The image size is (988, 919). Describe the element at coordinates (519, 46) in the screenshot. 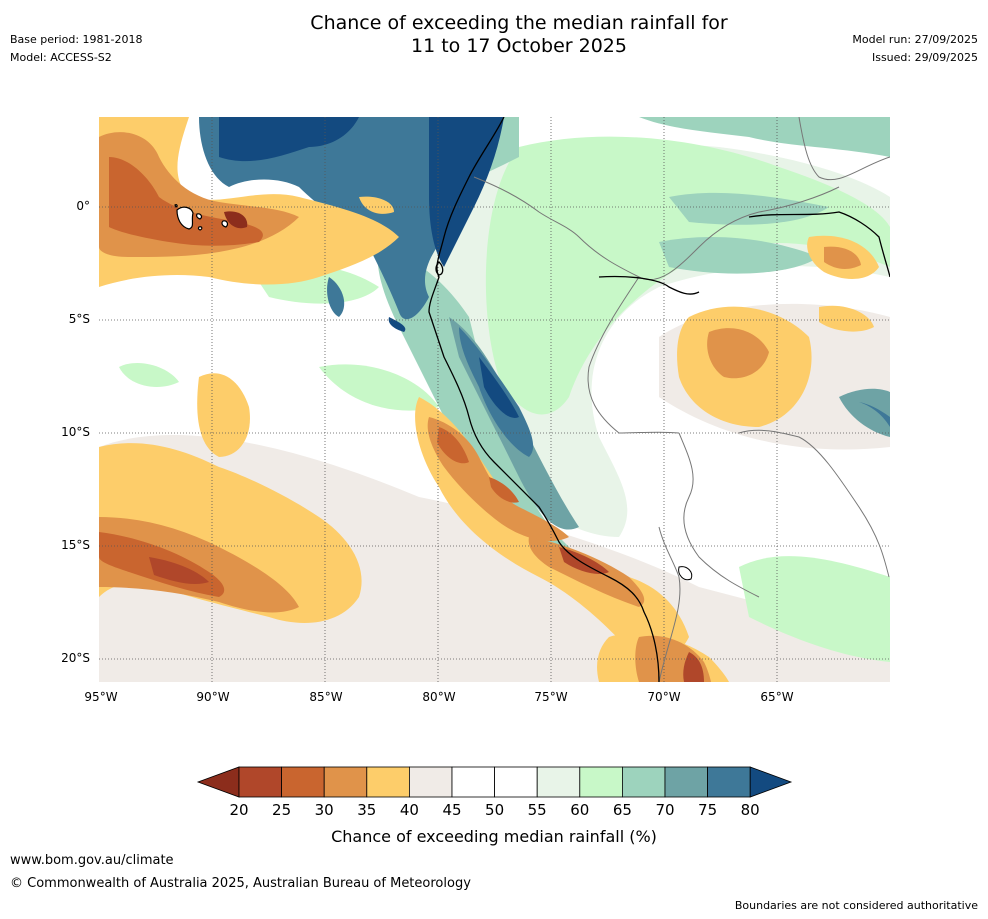

I see `title-line-2: 11 to 17 October 2025` at that location.